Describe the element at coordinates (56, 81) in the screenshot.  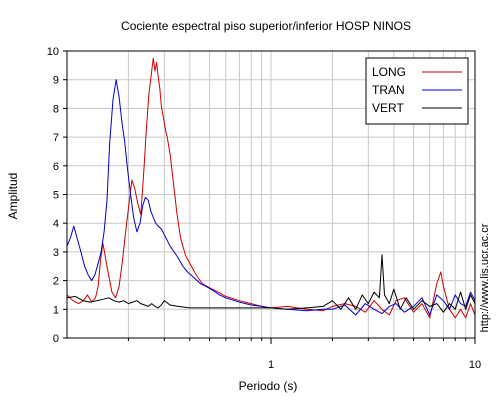
I see `y-tick-label: 9` at that location.